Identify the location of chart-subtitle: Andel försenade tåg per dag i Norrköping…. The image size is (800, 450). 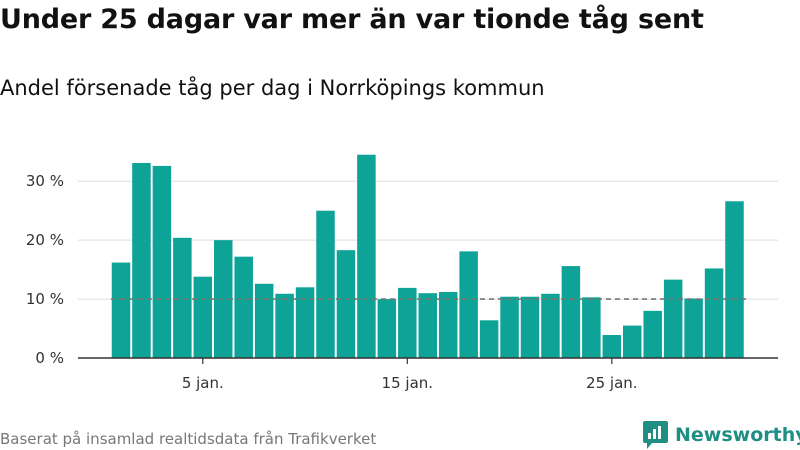
(272, 88).